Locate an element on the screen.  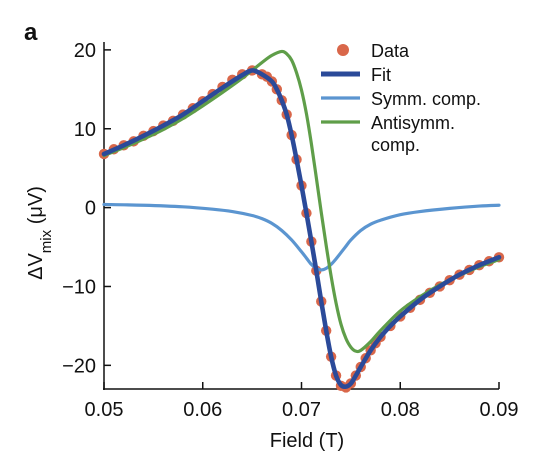
y-tick-label: 20 is located at coordinates (85, 51).